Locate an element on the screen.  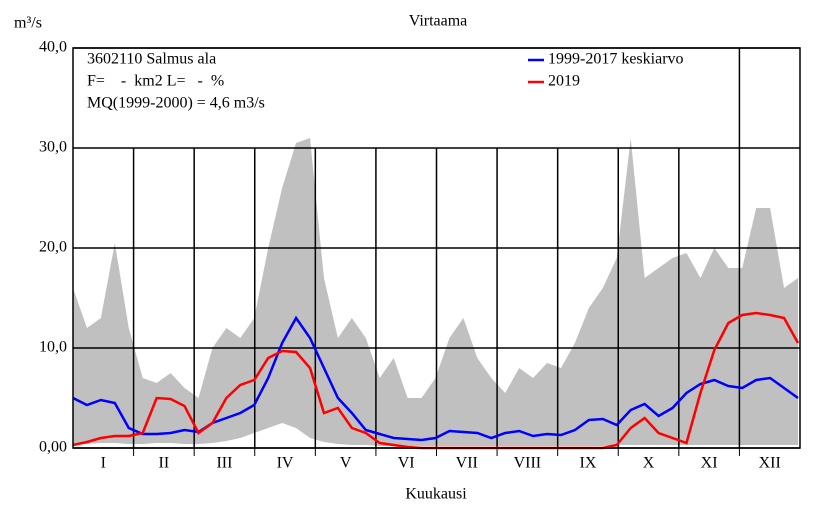
x-tick-label: VI is located at coordinates (406, 463).